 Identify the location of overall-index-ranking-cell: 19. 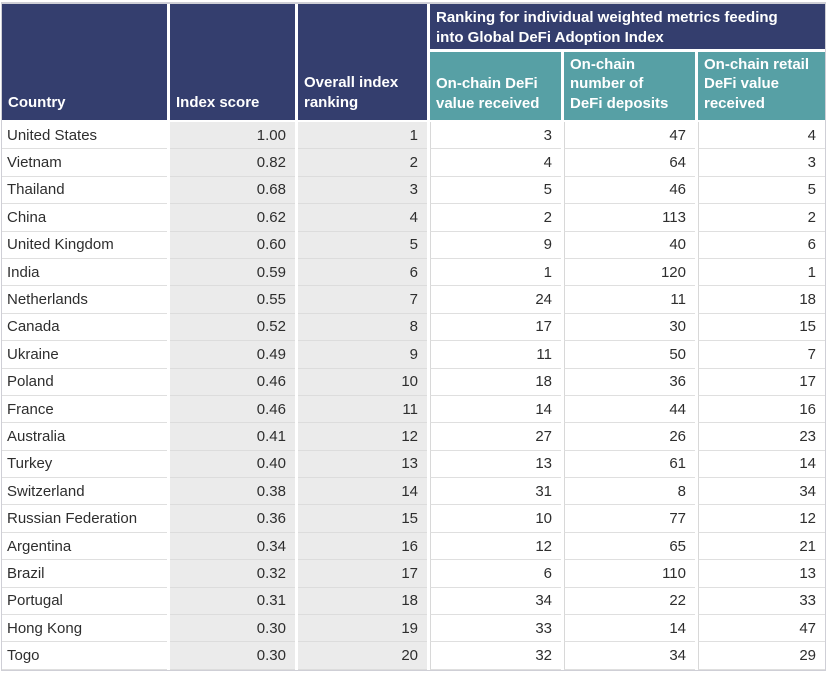
(362, 629).